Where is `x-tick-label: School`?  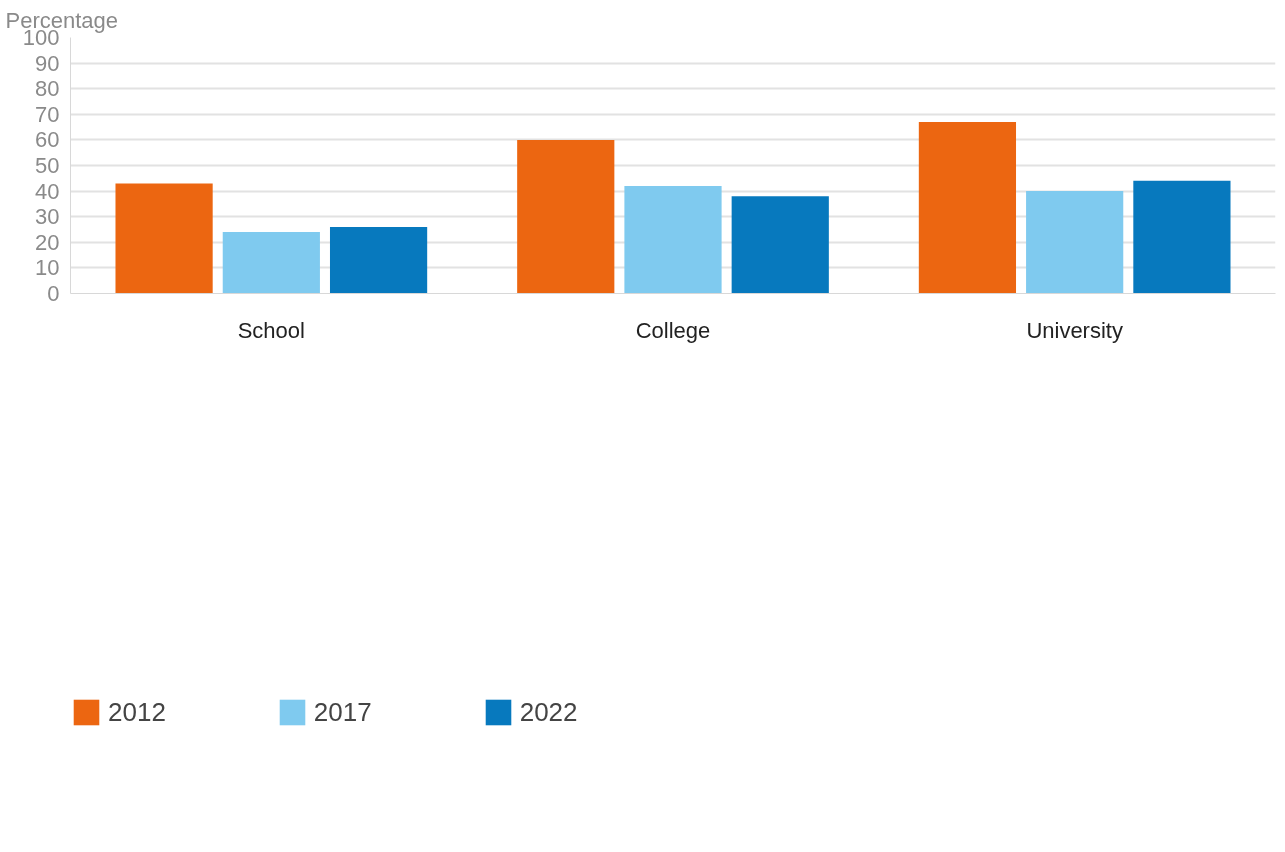
x-tick-label: School is located at coordinates (271, 330).